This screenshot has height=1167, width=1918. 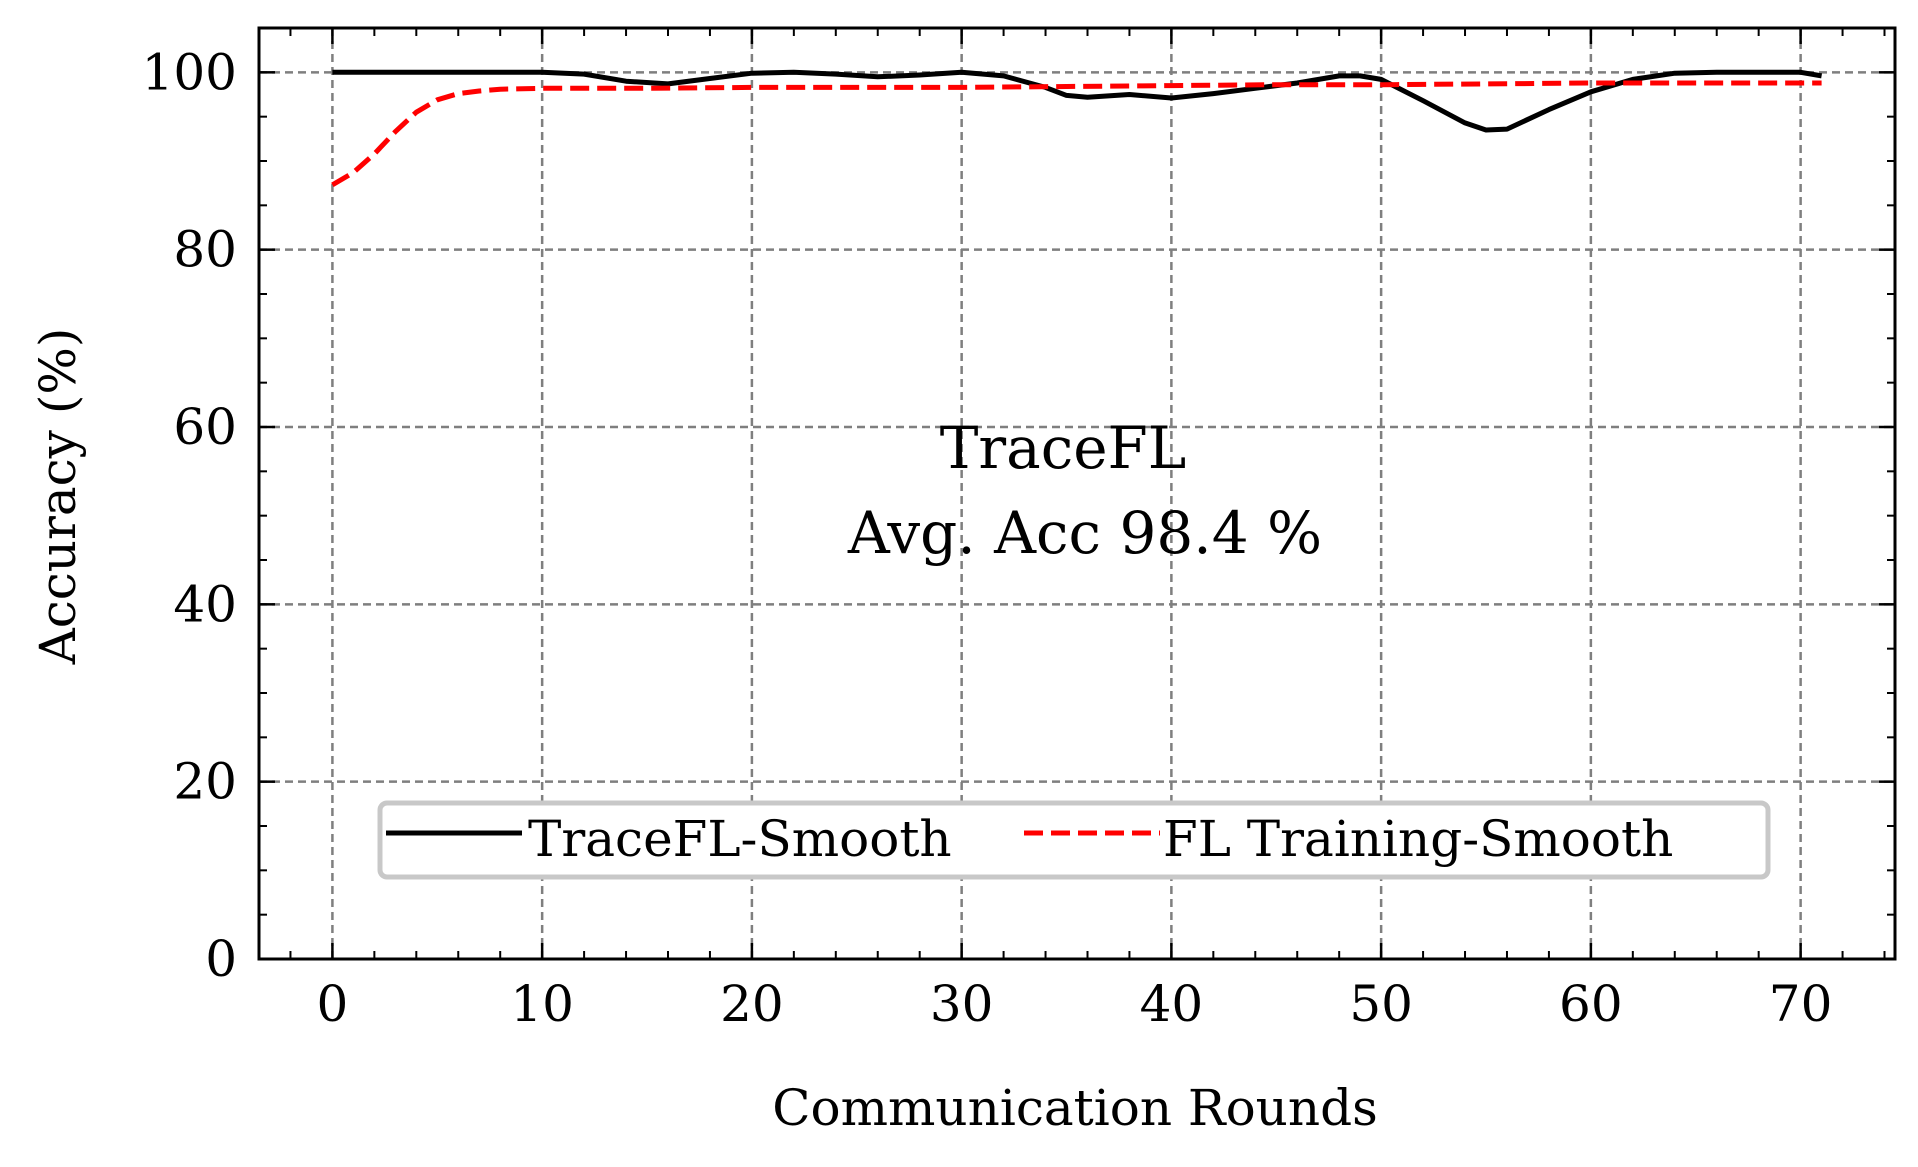 I want to click on x-tick-label: 30, so click(x=962, y=1004).